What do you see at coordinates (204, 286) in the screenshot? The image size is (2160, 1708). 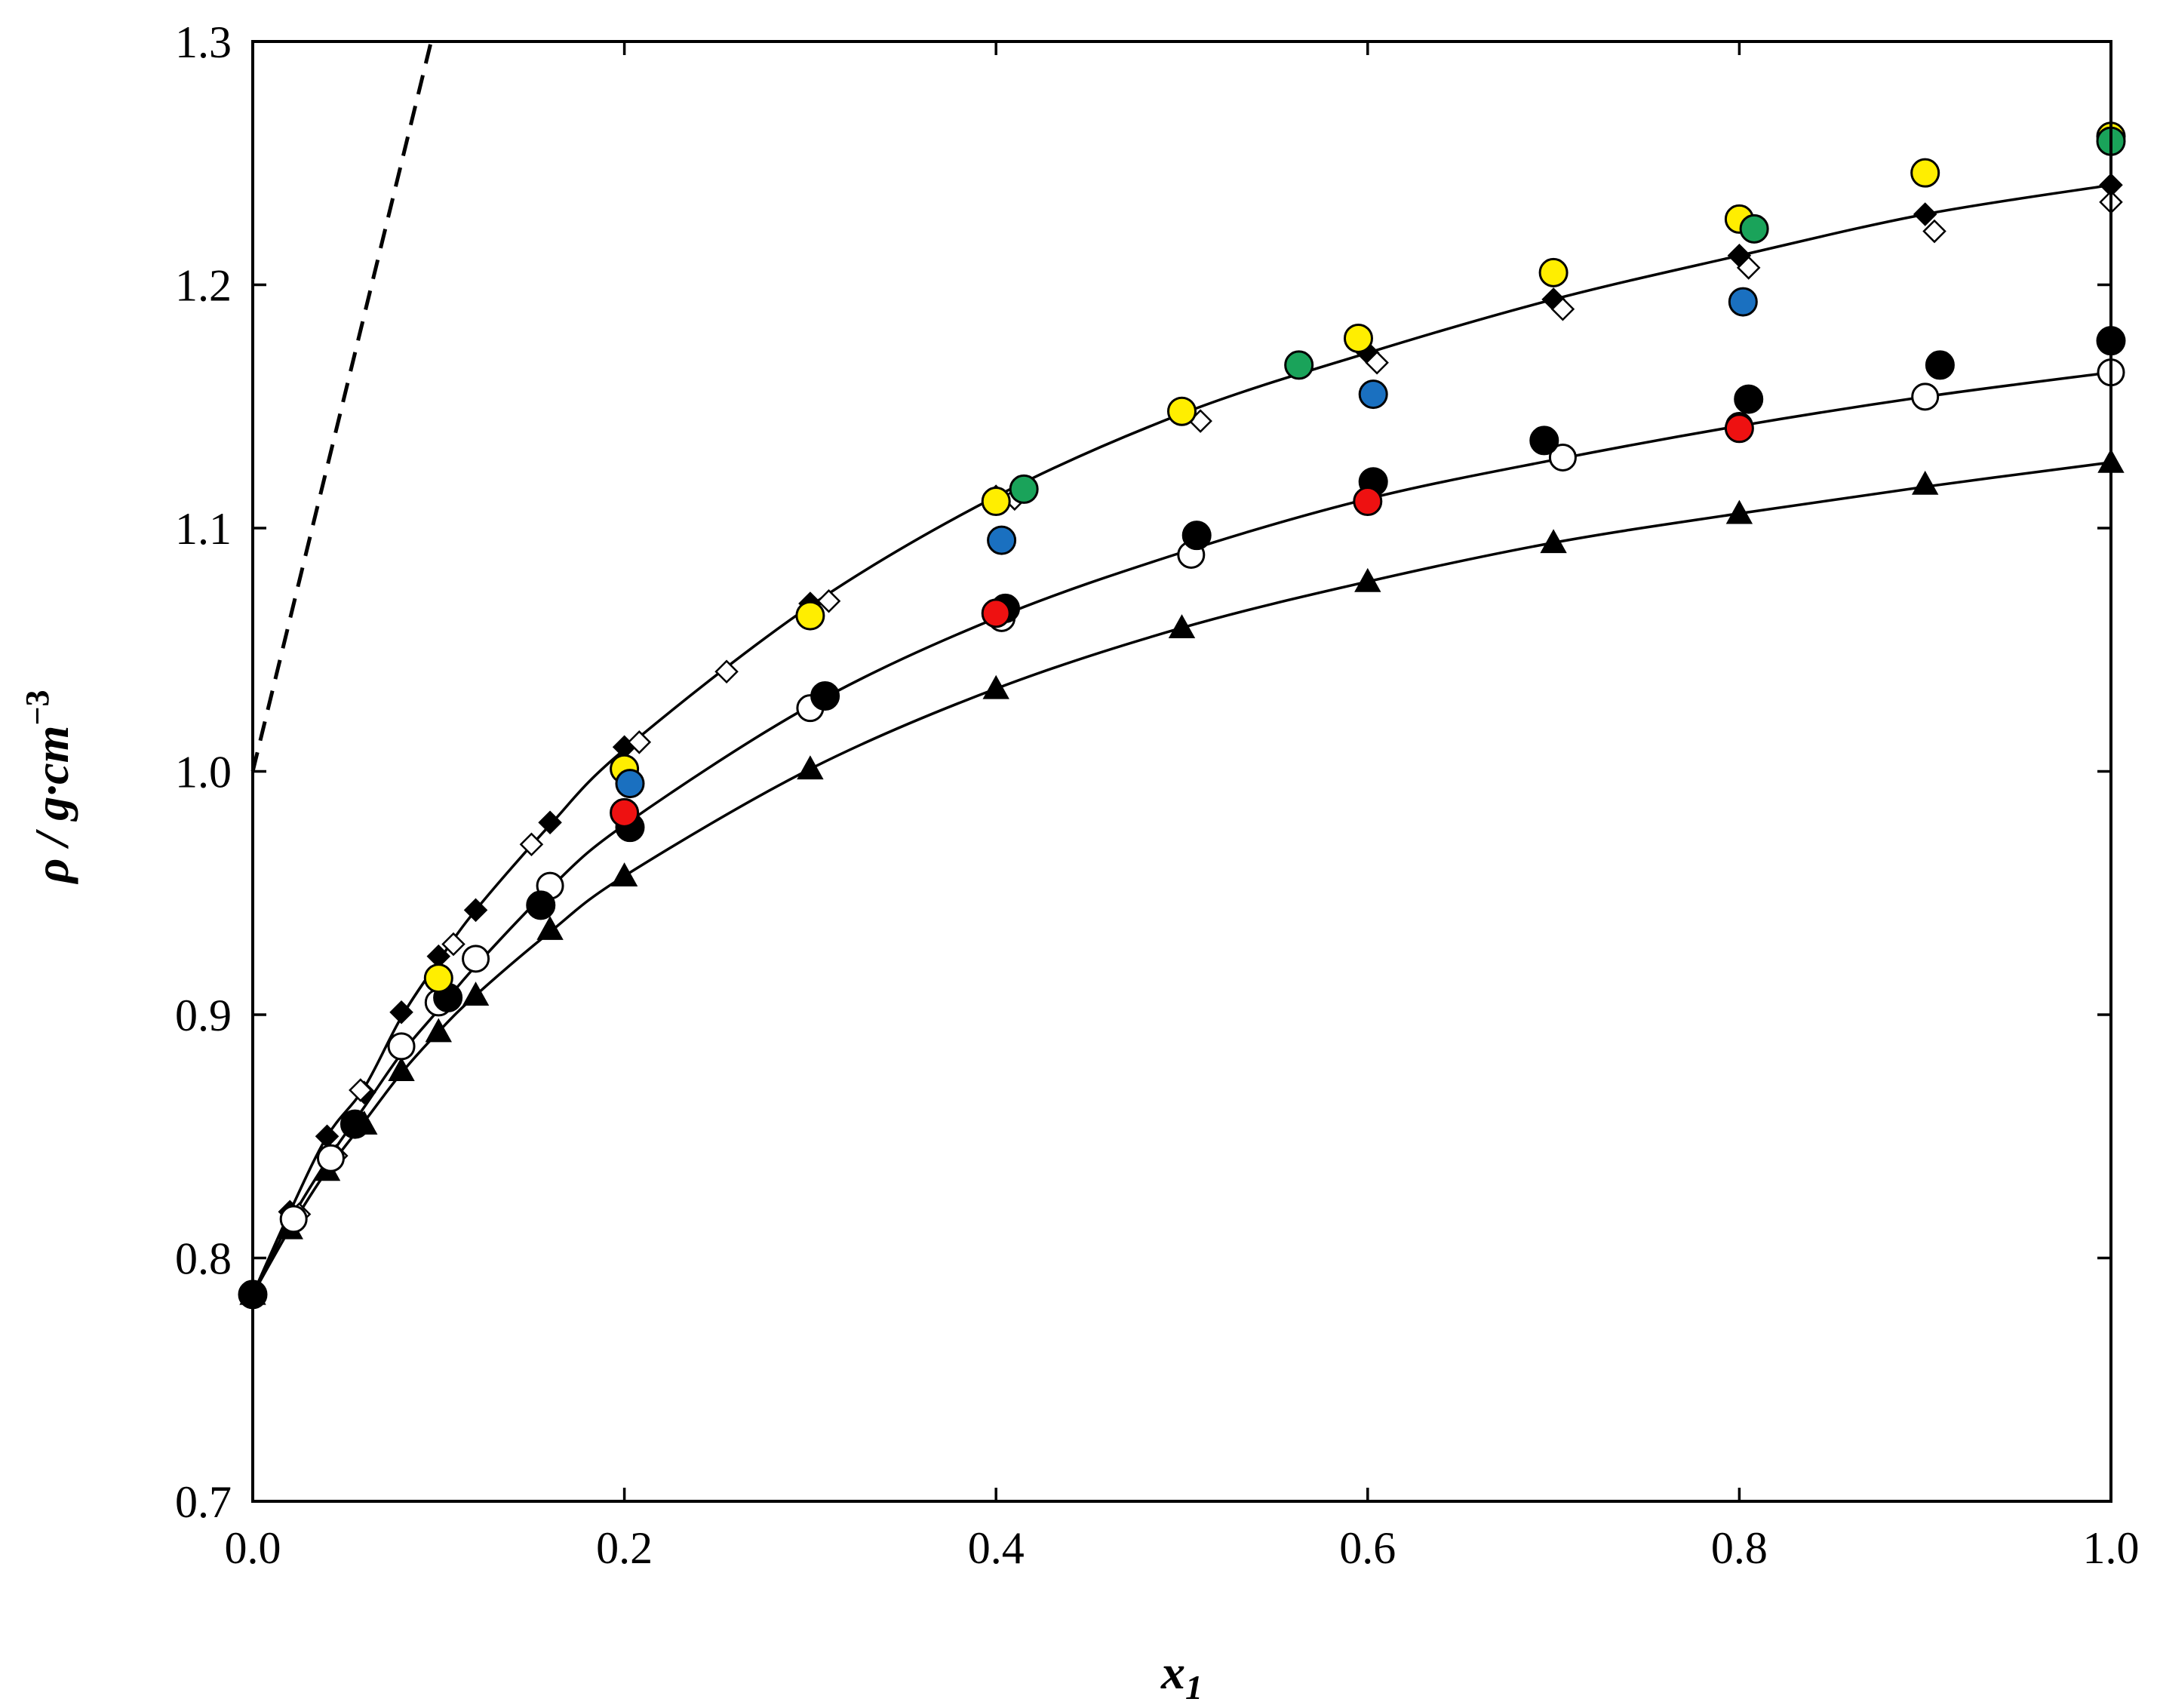 I see `y-tick-label: 1.2` at bounding box center [204, 286].